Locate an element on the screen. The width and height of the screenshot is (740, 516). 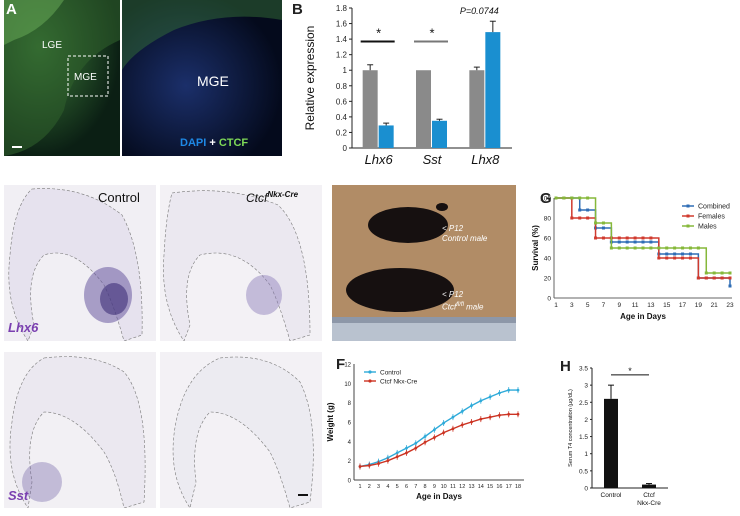
y-tick-label: 40 is located at coordinates (548, 259).